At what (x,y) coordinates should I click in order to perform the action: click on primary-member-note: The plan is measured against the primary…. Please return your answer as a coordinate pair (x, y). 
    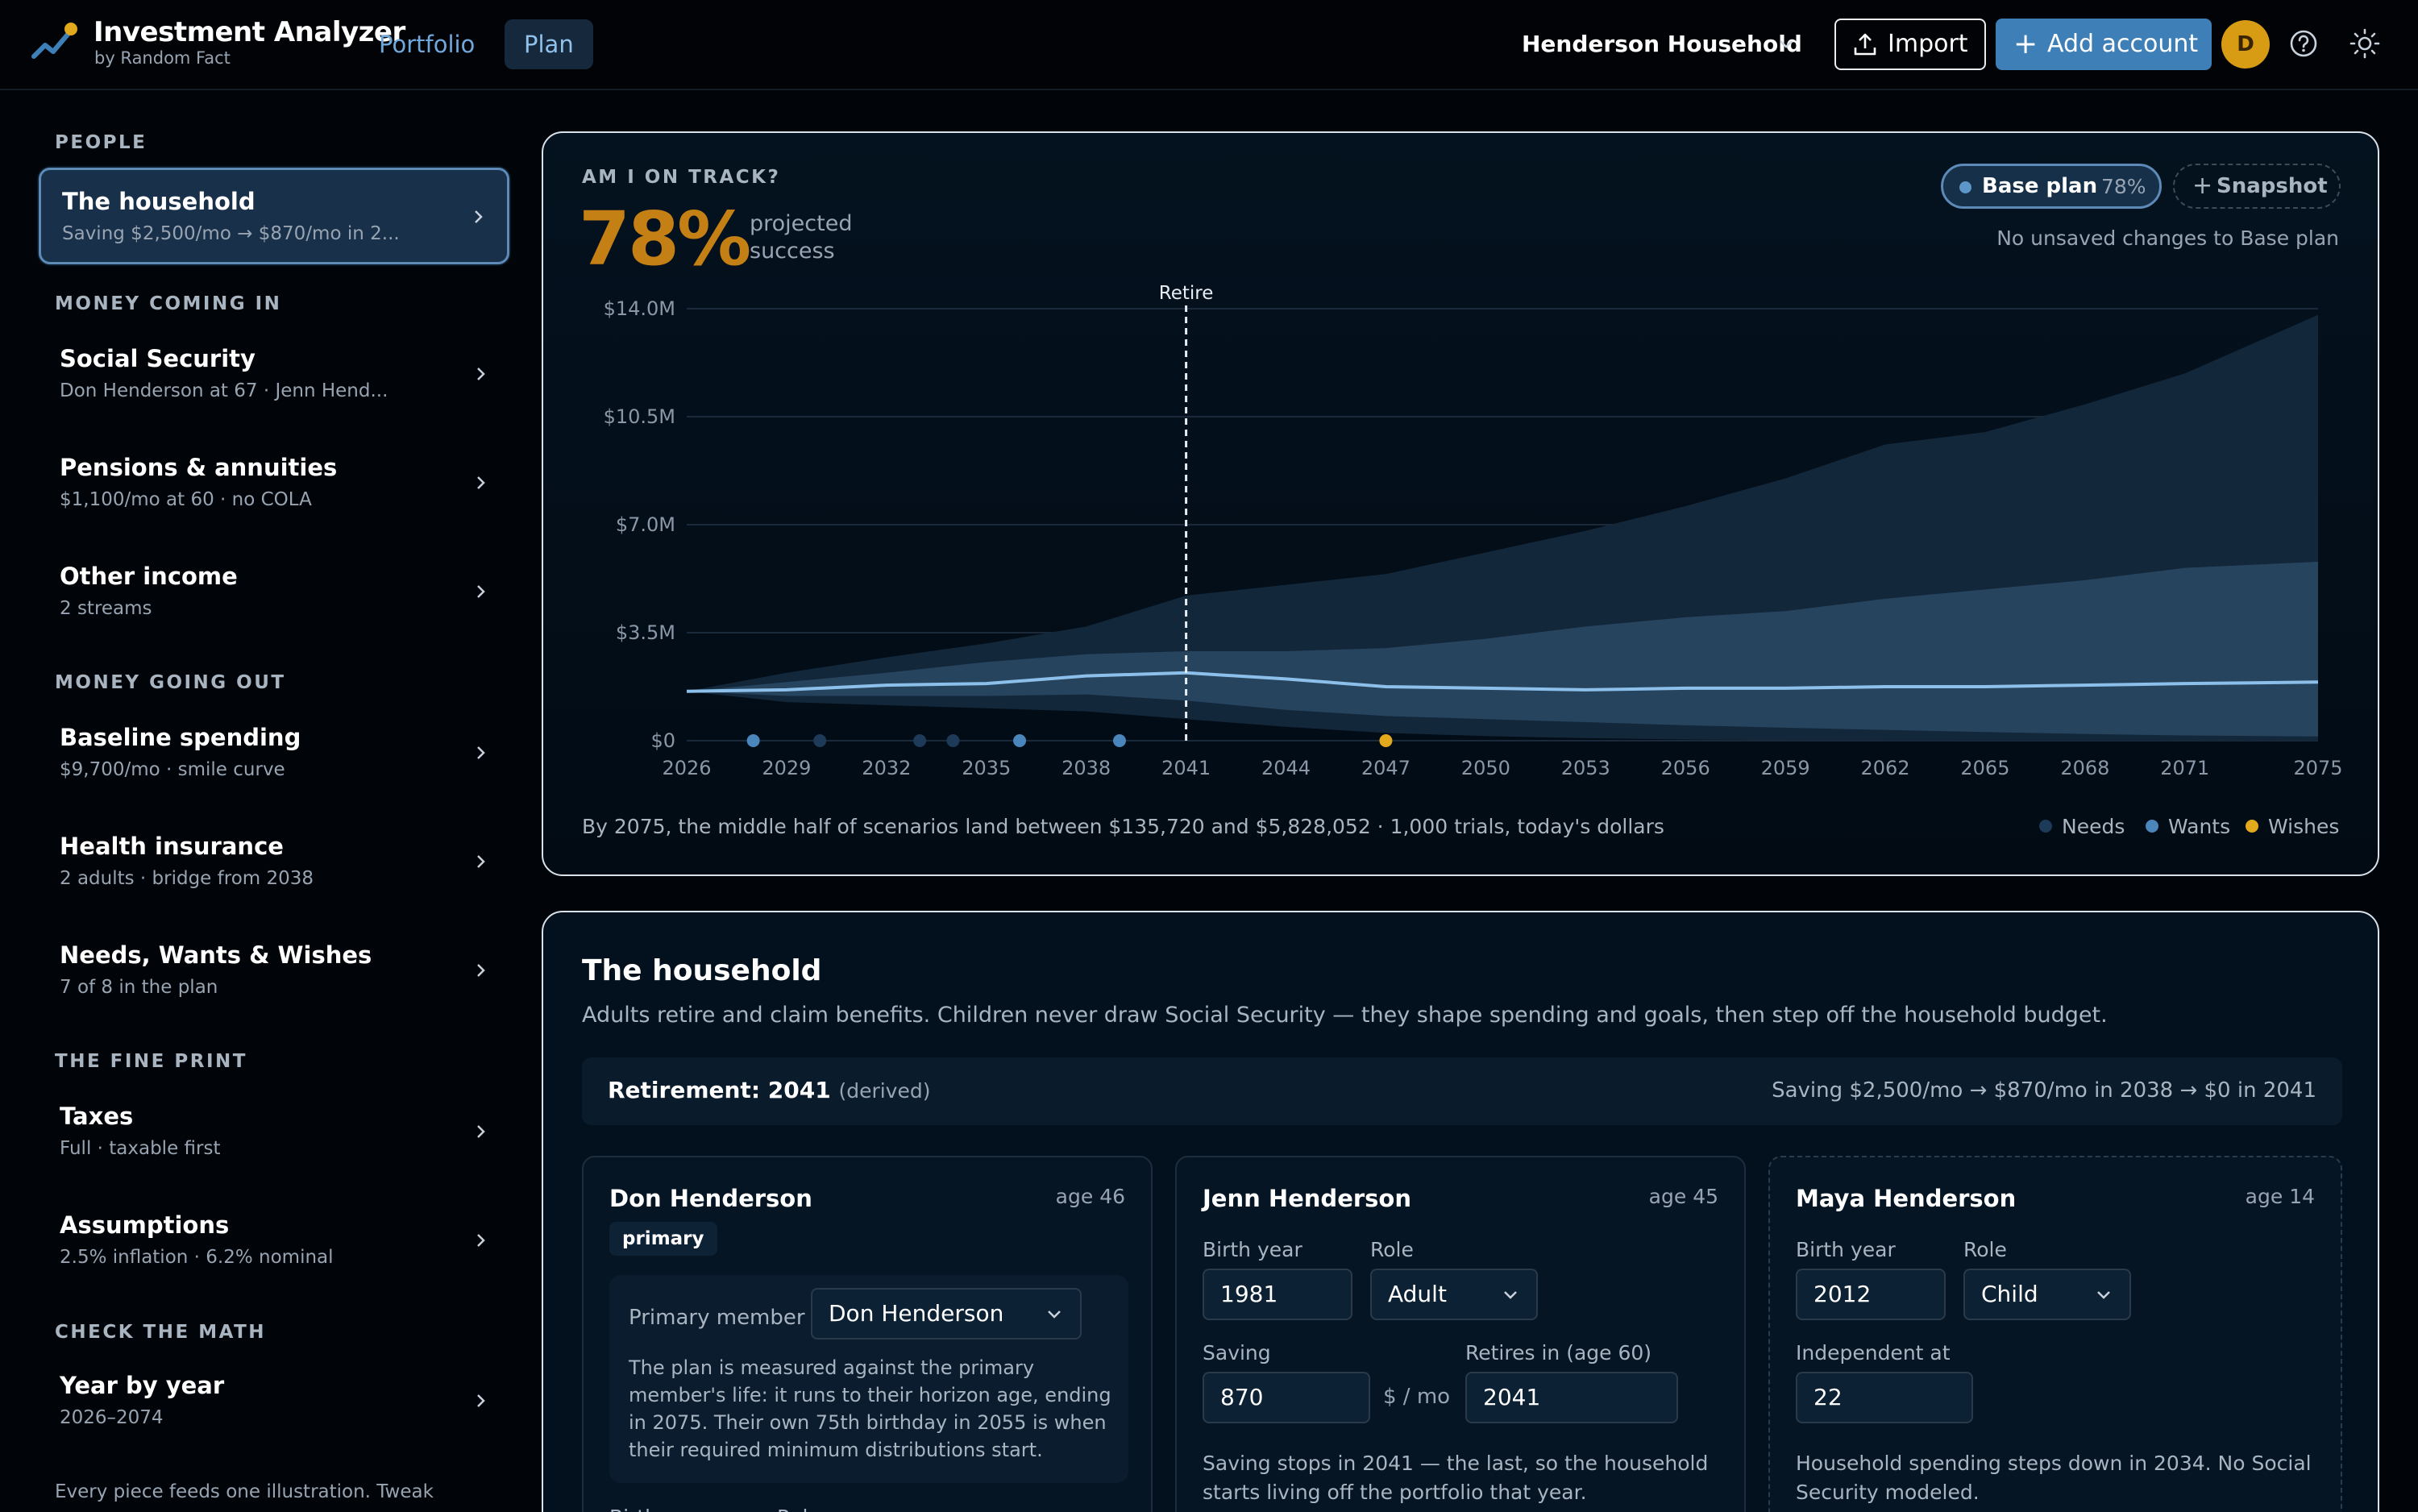
    Looking at the image, I should click on (870, 1408).